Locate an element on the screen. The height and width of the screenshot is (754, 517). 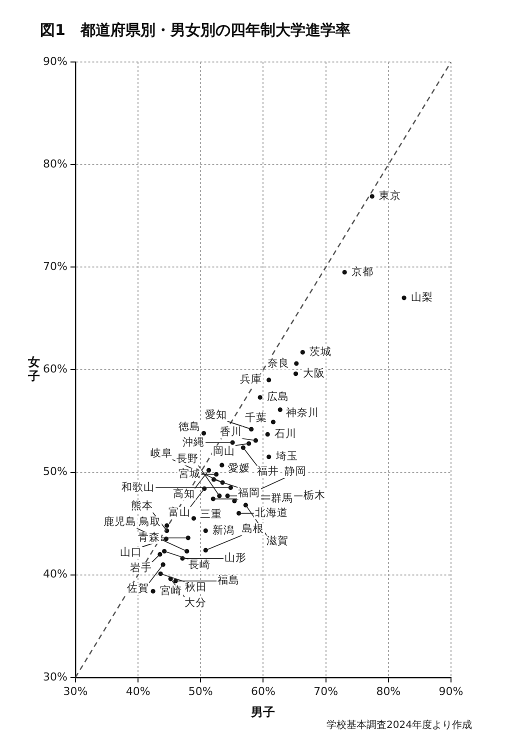
text: 沖縄 is located at coordinates (193, 441).